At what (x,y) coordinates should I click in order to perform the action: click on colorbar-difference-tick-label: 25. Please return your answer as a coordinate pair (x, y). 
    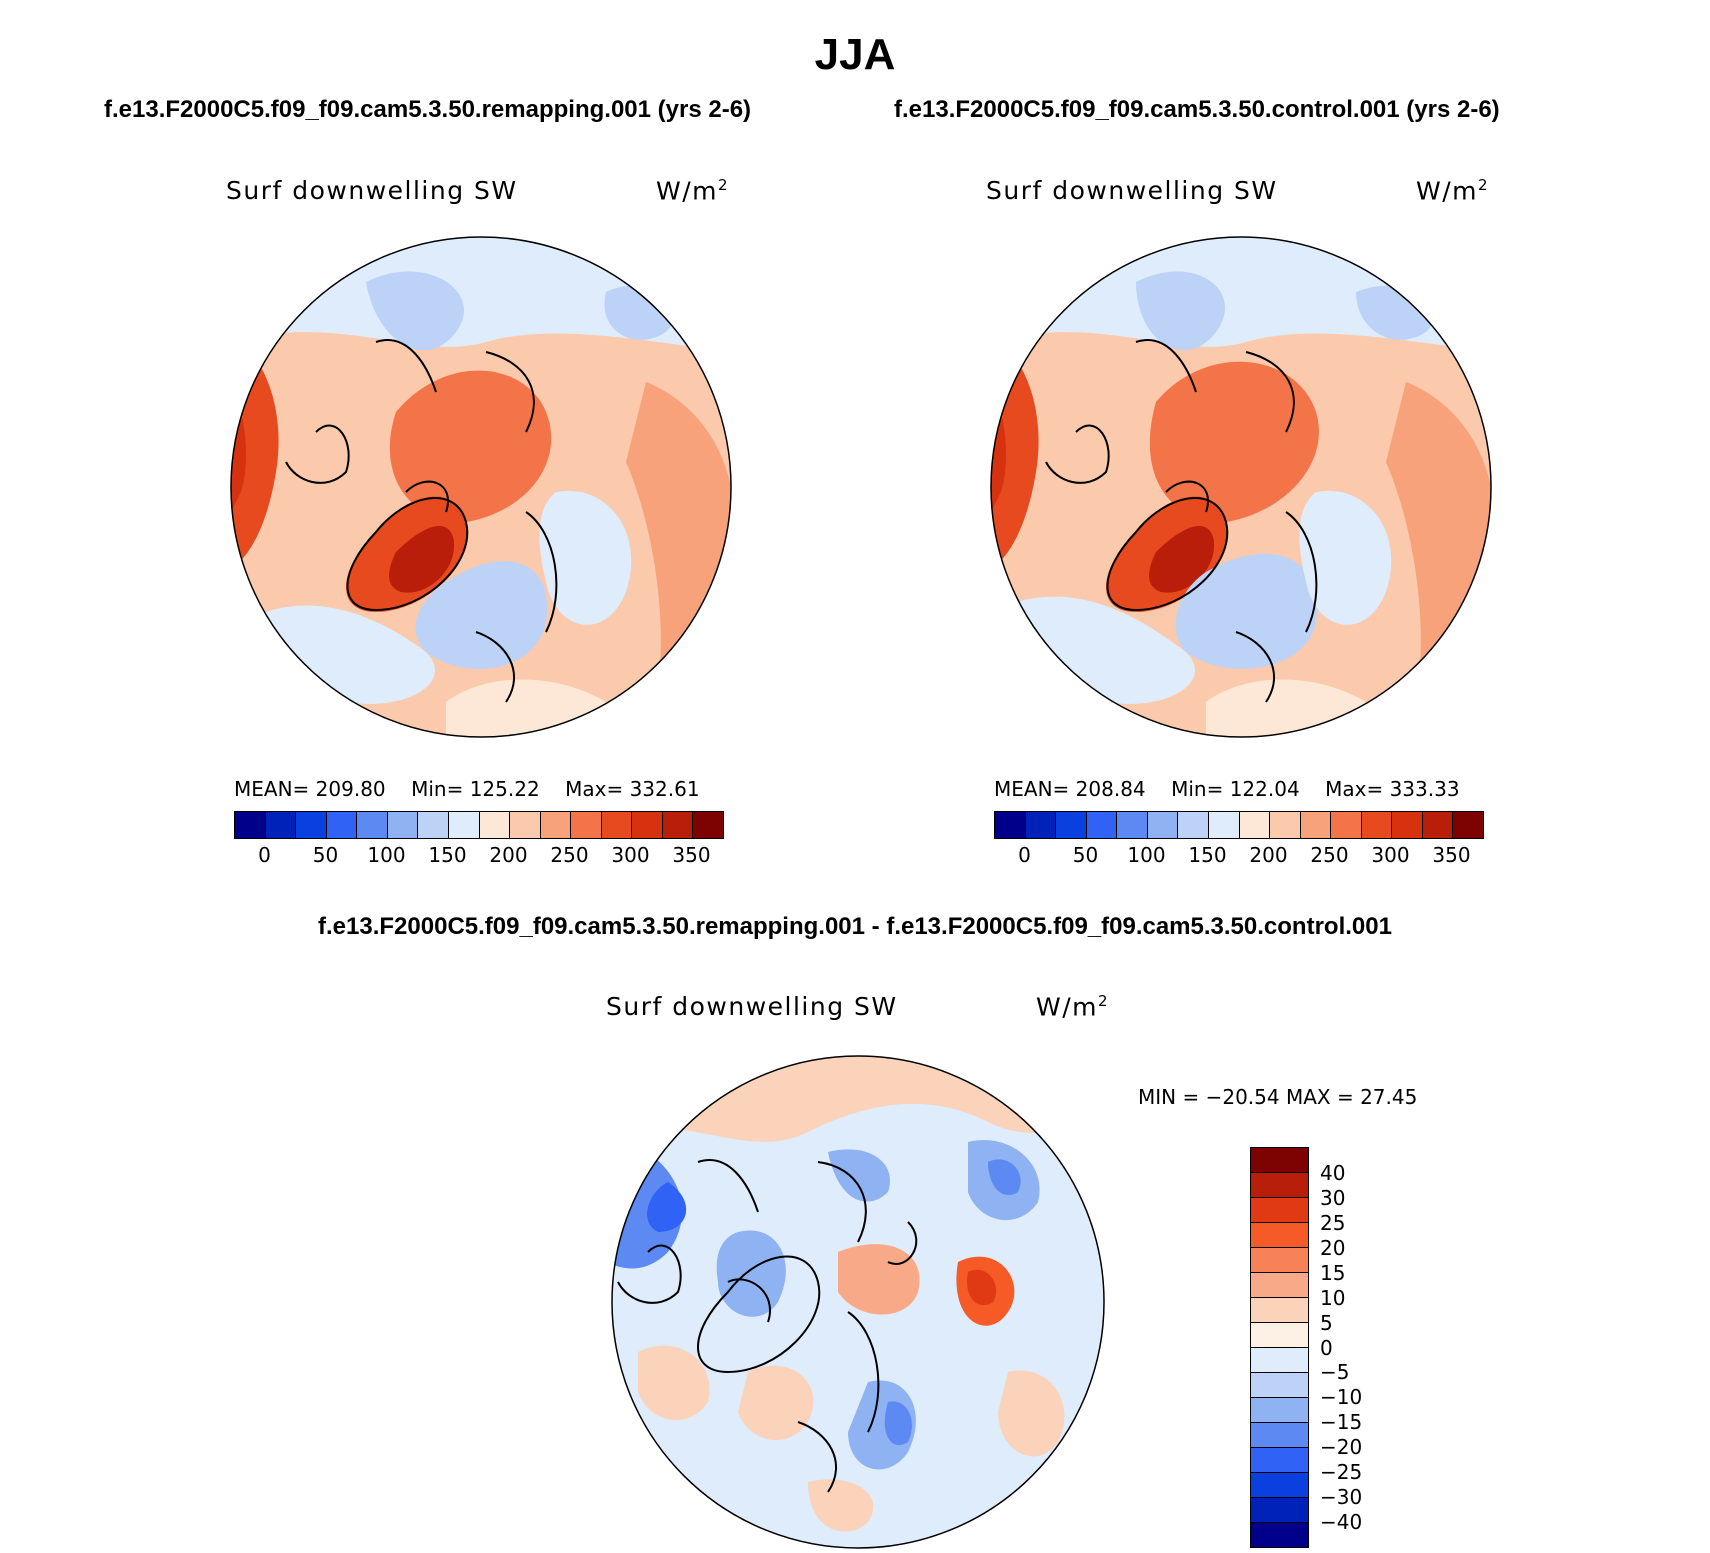
    Looking at the image, I should click on (1333, 1222).